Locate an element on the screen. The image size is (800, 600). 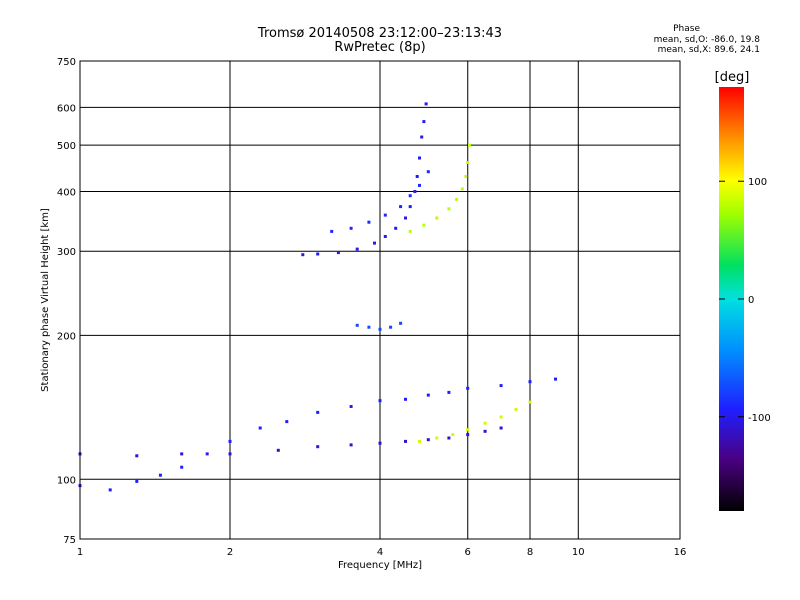
x-tick-label: 2 is located at coordinates (230, 552).